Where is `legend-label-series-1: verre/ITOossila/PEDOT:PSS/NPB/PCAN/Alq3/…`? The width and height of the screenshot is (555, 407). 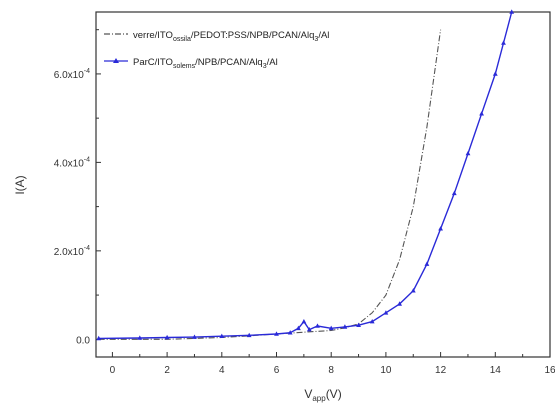
legend-label-series-1: verre/ITOossila/PEDOT:PSS/NPB/PCAN/Alq3/… is located at coordinates (231, 36).